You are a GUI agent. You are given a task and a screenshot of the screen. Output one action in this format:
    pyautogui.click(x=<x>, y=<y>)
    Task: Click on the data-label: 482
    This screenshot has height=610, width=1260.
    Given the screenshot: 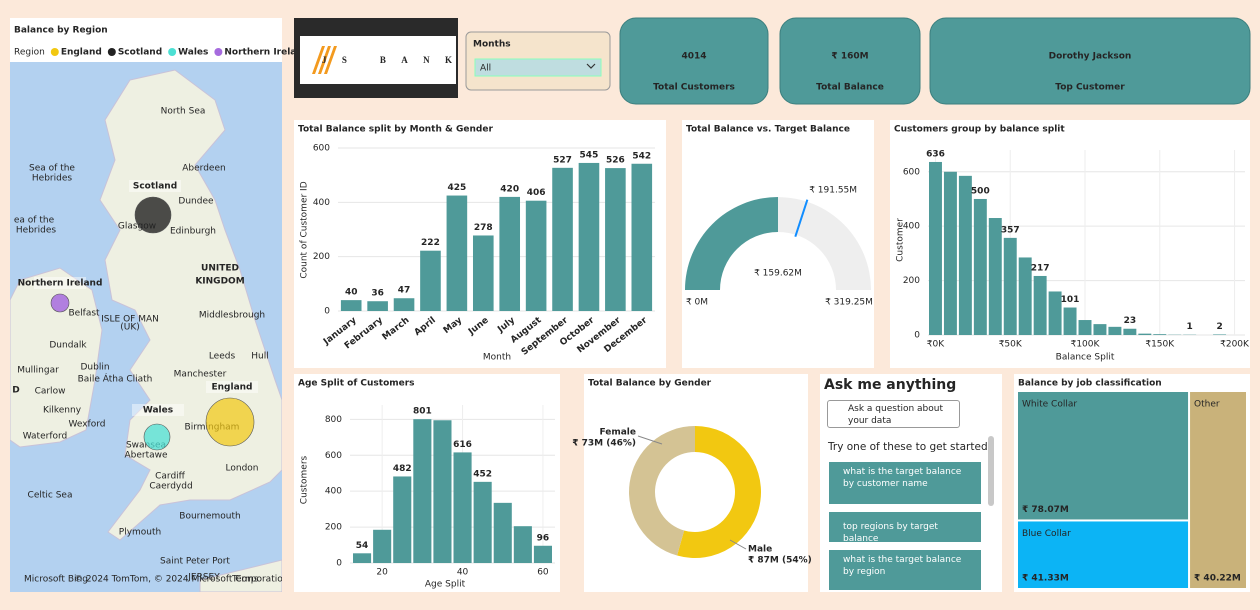 What is the action you would take?
    pyautogui.click(x=402, y=469)
    